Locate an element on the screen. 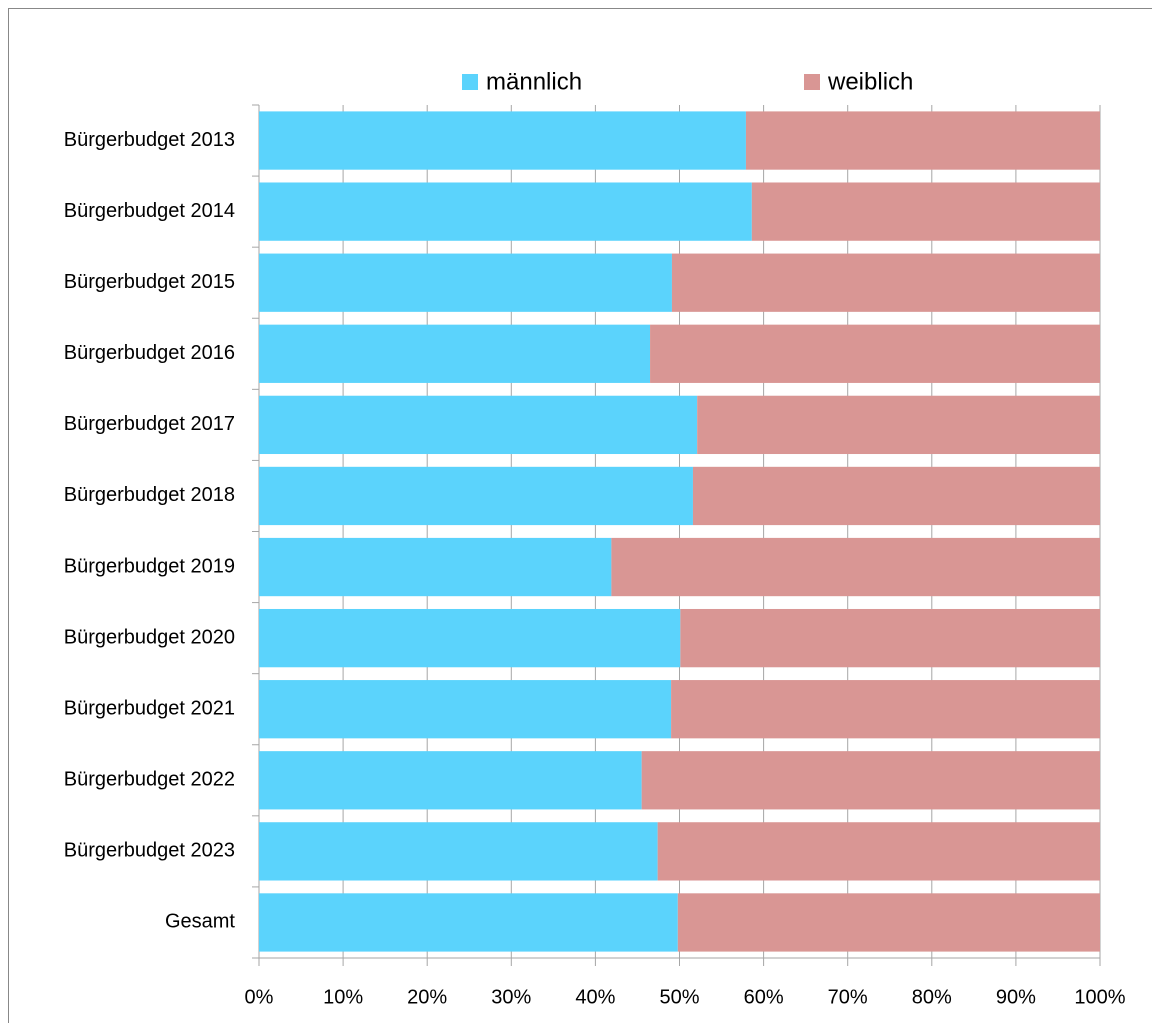 Image resolution: width=1152 pixels, height=1023 pixels. y-tick-label: Bürgerbudget 2015 is located at coordinates (149, 282).